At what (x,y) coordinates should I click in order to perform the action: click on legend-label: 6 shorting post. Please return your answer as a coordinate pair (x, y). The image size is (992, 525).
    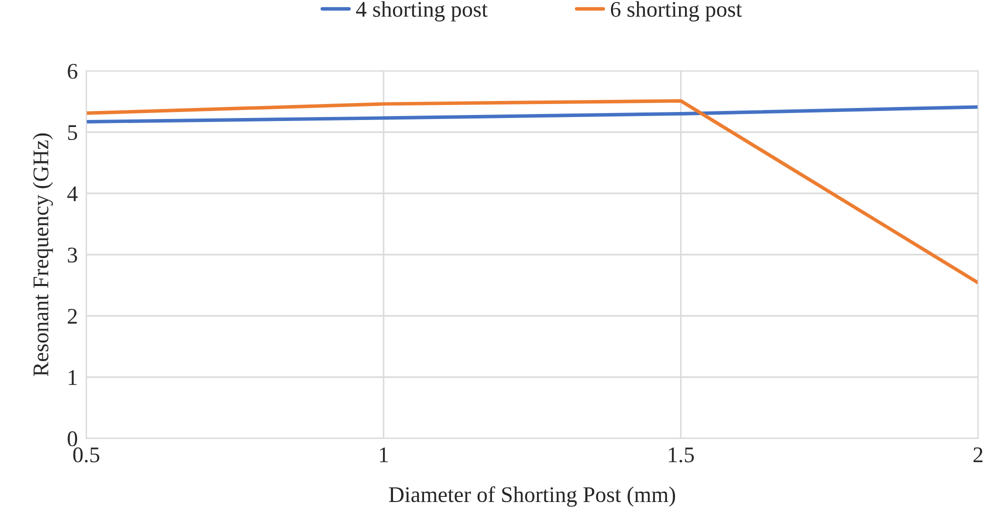
    Looking at the image, I should click on (676, 11).